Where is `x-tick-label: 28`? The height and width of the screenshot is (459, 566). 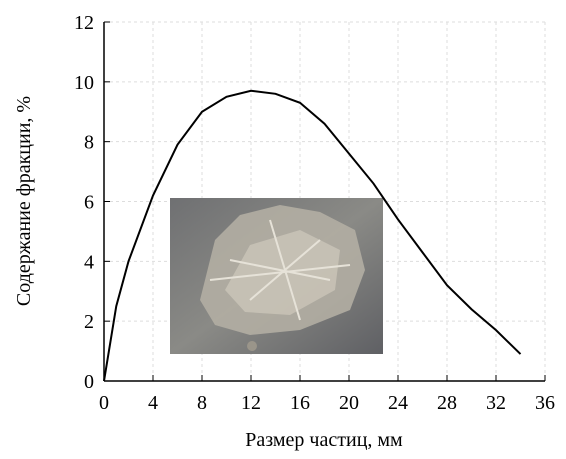
x-tick-label: 28 is located at coordinates (447, 403).